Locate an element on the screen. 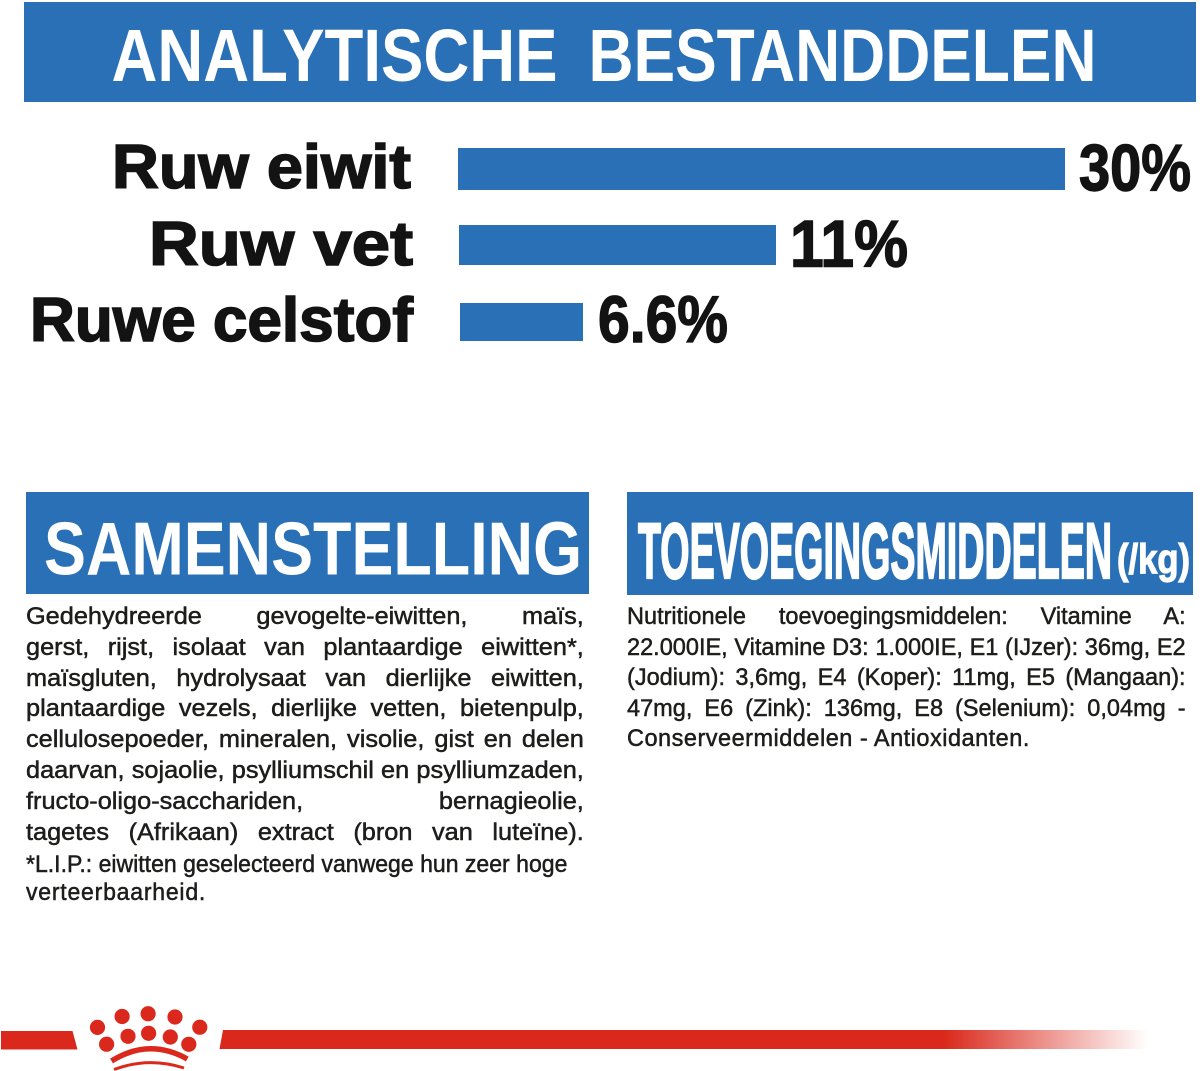 This screenshot has width=1200, height=1071. svg-text: BESTANDDELEN is located at coordinates (843, 55).